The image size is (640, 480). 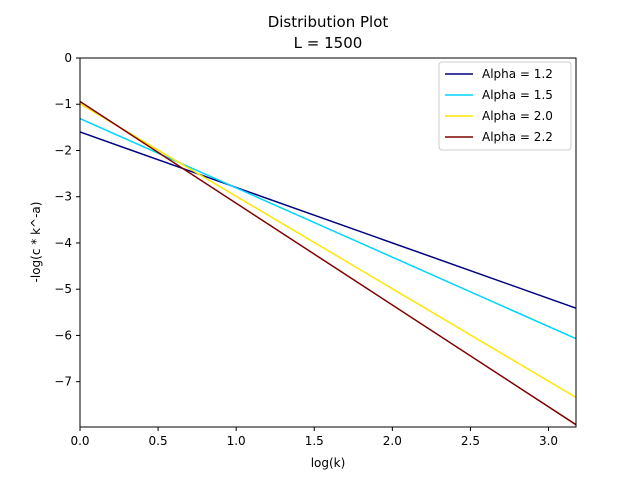 What do you see at coordinates (314, 441) in the screenshot?
I see `x-tick-label: 1.5` at bounding box center [314, 441].